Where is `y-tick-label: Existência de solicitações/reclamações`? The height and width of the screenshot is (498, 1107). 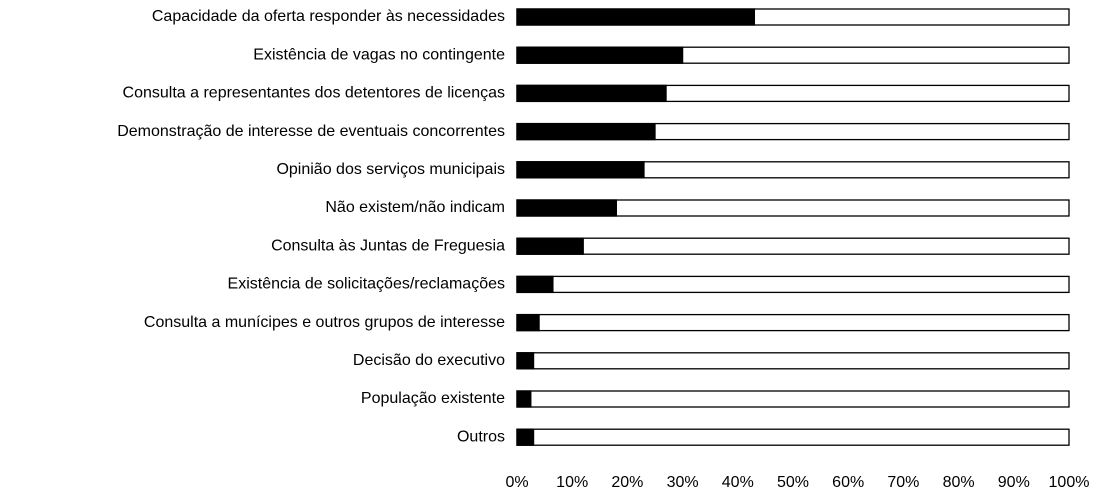
y-tick-label: Existência de solicitações/reclamações is located at coordinates (366, 284).